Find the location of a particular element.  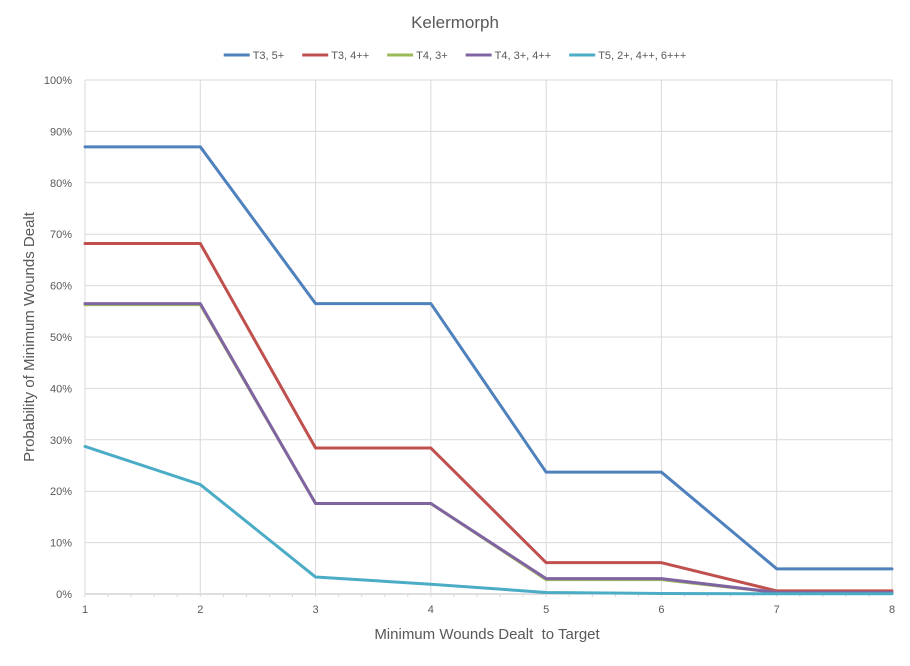

x-tick-label: 6 is located at coordinates (661, 610).